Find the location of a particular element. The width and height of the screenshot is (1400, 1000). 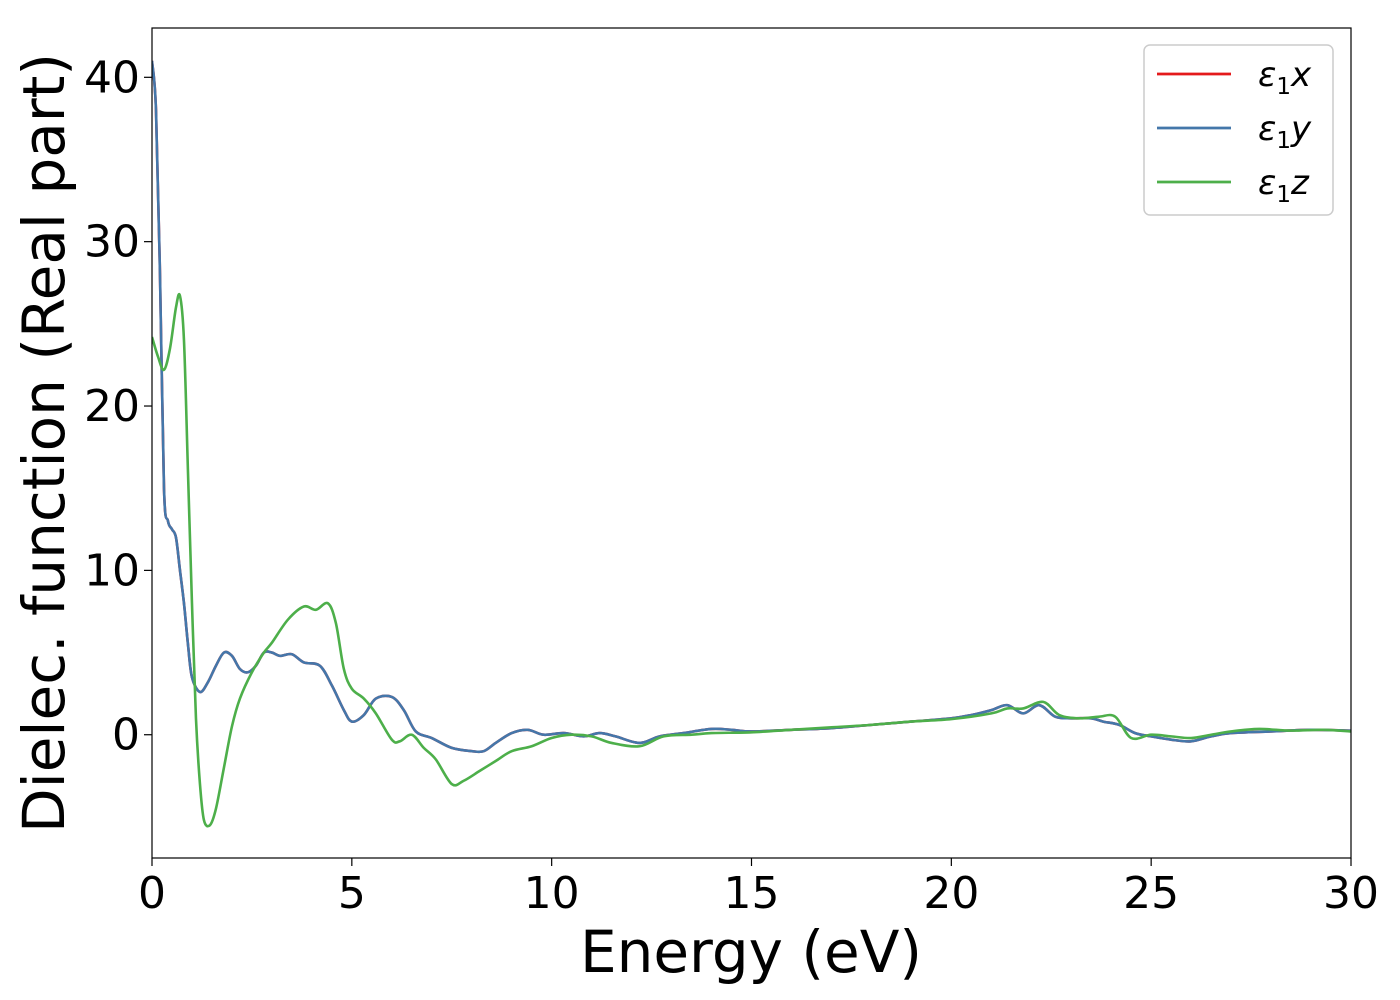

x-tick-label: 20 is located at coordinates (951, 893).